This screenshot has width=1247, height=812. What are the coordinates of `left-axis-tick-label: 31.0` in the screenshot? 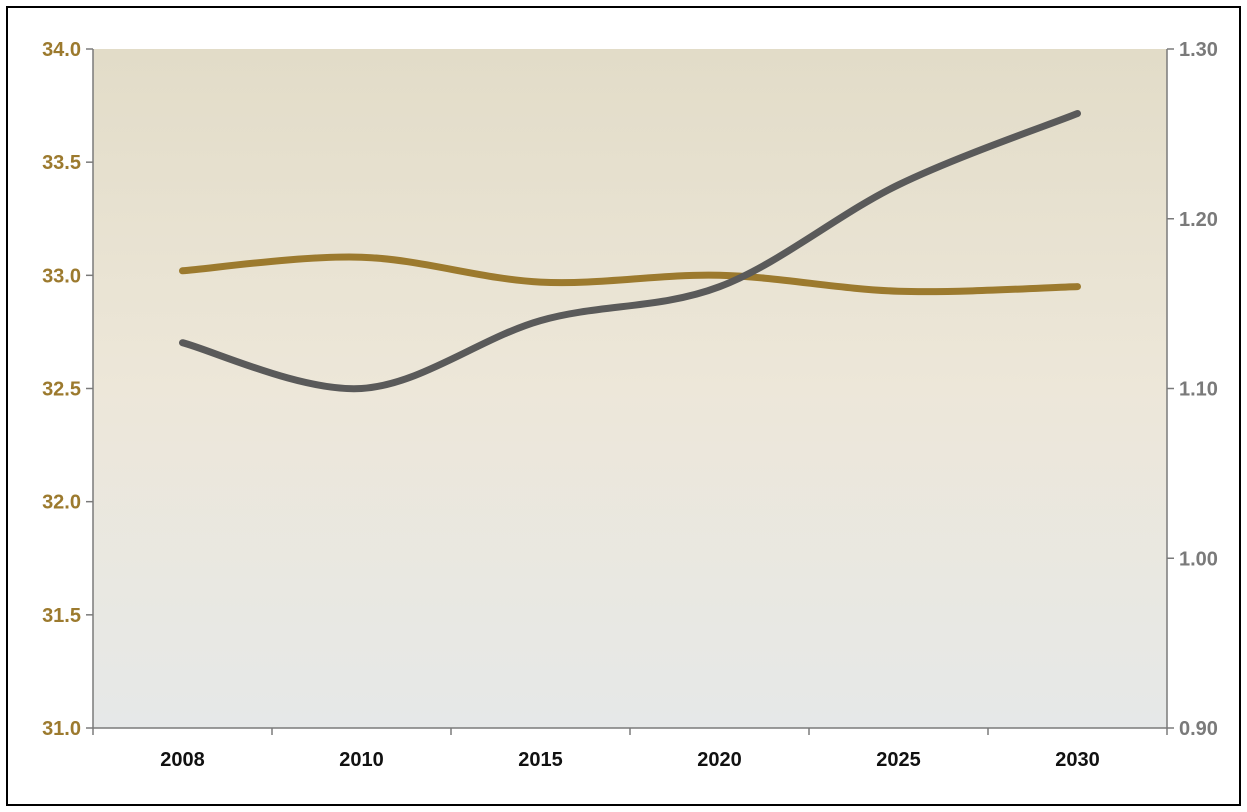 It's located at (61, 729).